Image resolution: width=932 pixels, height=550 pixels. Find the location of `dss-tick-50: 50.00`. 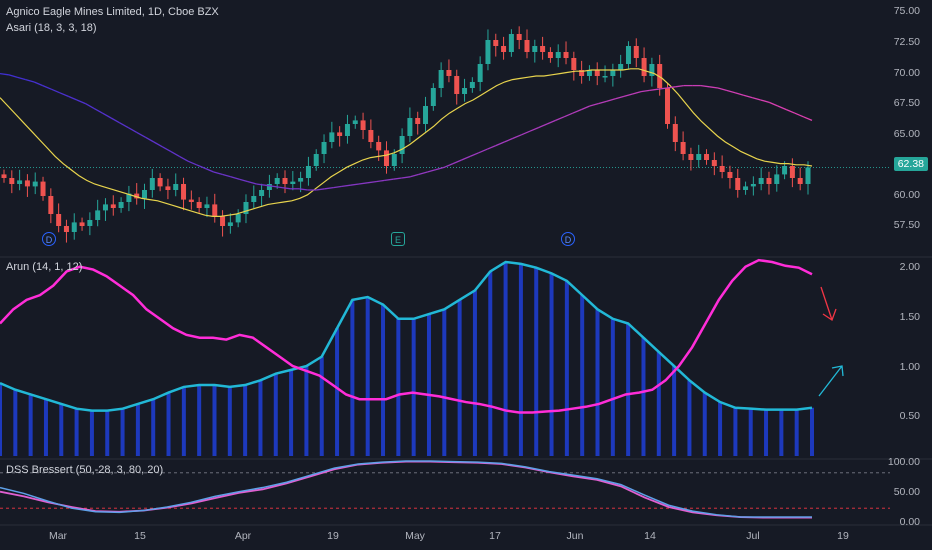

dss-tick-50: 50.00 is located at coordinates (906, 492).